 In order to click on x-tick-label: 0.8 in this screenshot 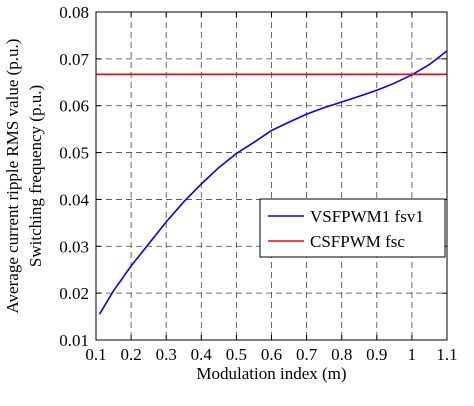, I will do `click(341, 354)`.